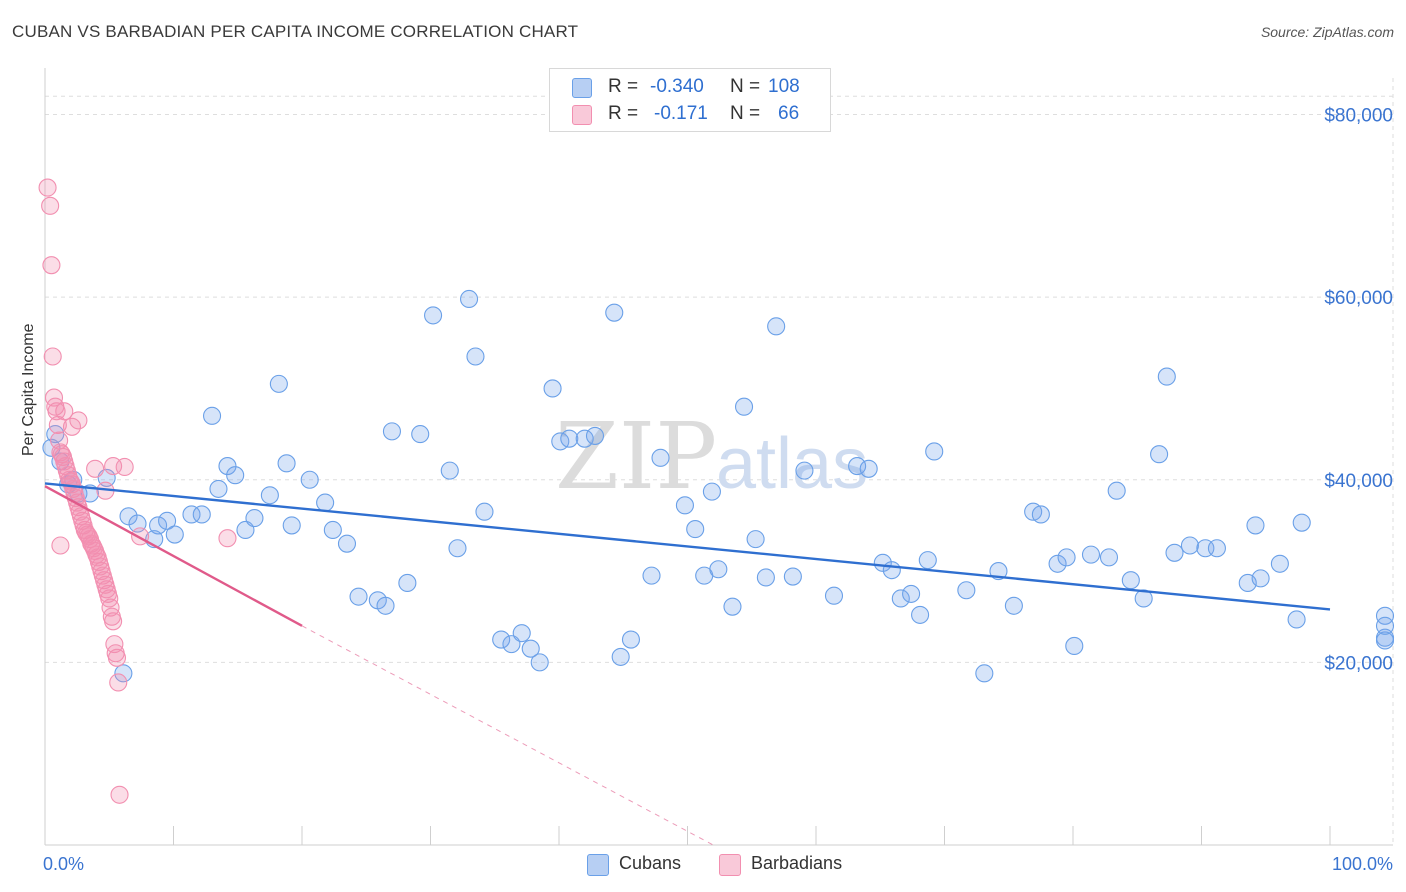 This screenshot has width=1406, height=892. Describe the element at coordinates (1358, 116) in the screenshot. I see `y-tick-label: $80,000` at that location.